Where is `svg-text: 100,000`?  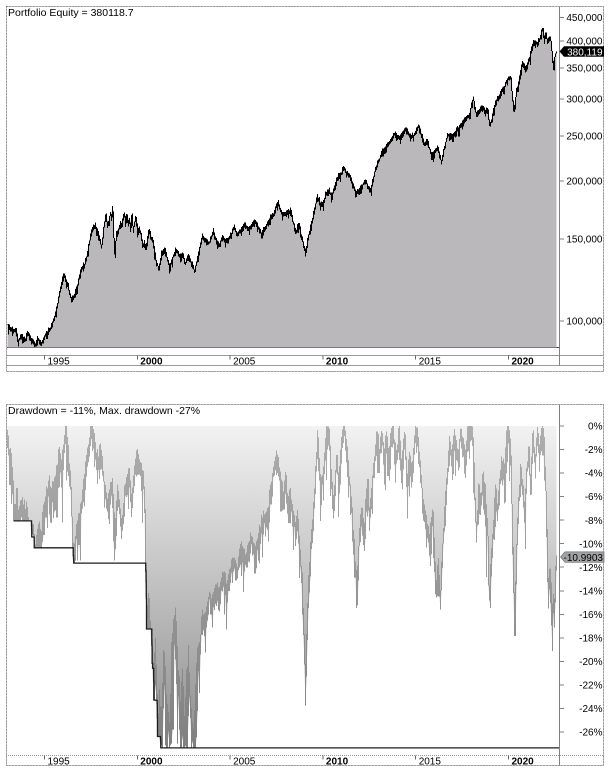
svg-text: 100,000 is located at coordinates (584, 322).